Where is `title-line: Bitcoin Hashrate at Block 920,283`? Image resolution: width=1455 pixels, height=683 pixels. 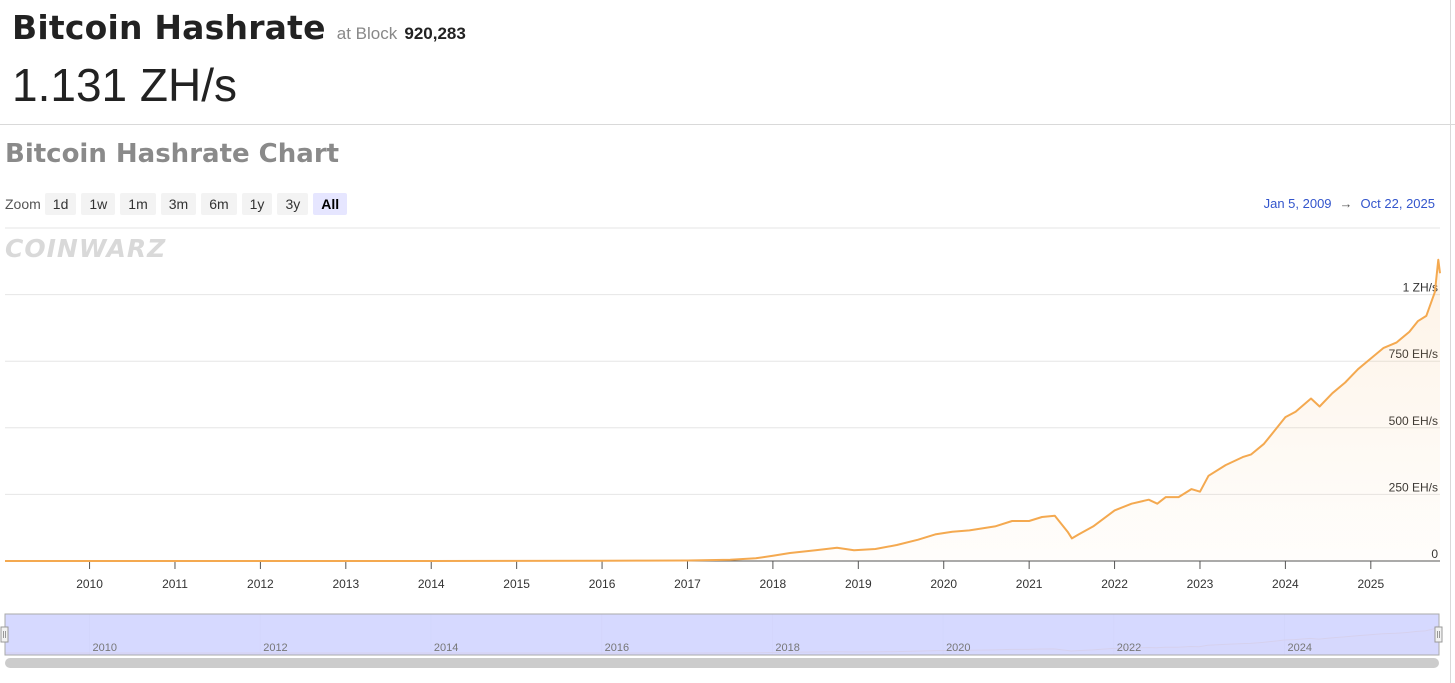
title-line: Bitcoin Hashrate at Block 920,283 is located at coordinates (239, 27).